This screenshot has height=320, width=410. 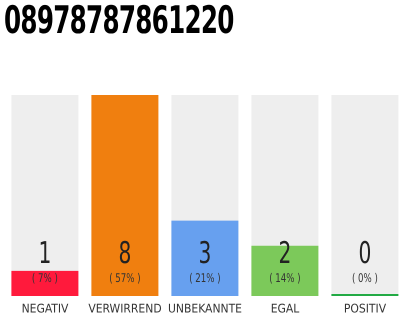 What do you see at coordinates (125, 309) in the screenshot?
I see `x-tick-label: VERWIRREND` at bounding box center [125, 309].